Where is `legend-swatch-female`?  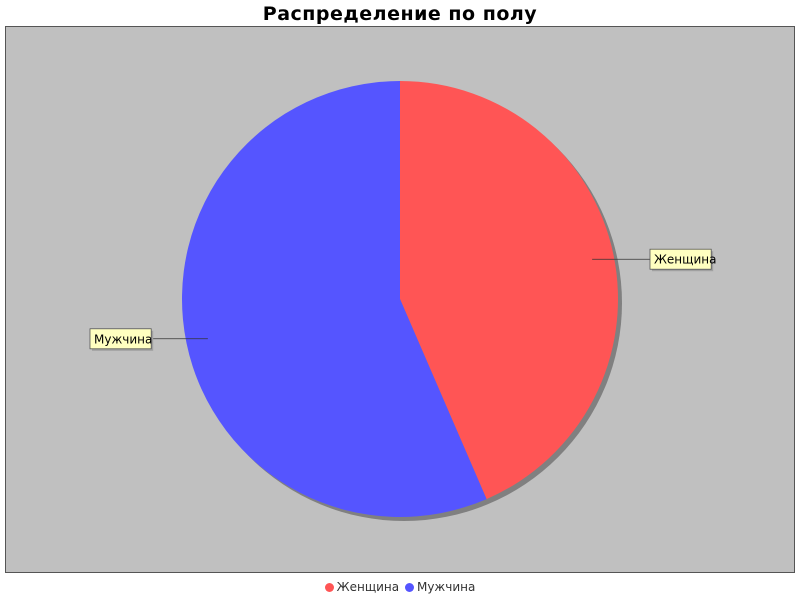
legend-swatch-female is located at coordinates (329, 587).